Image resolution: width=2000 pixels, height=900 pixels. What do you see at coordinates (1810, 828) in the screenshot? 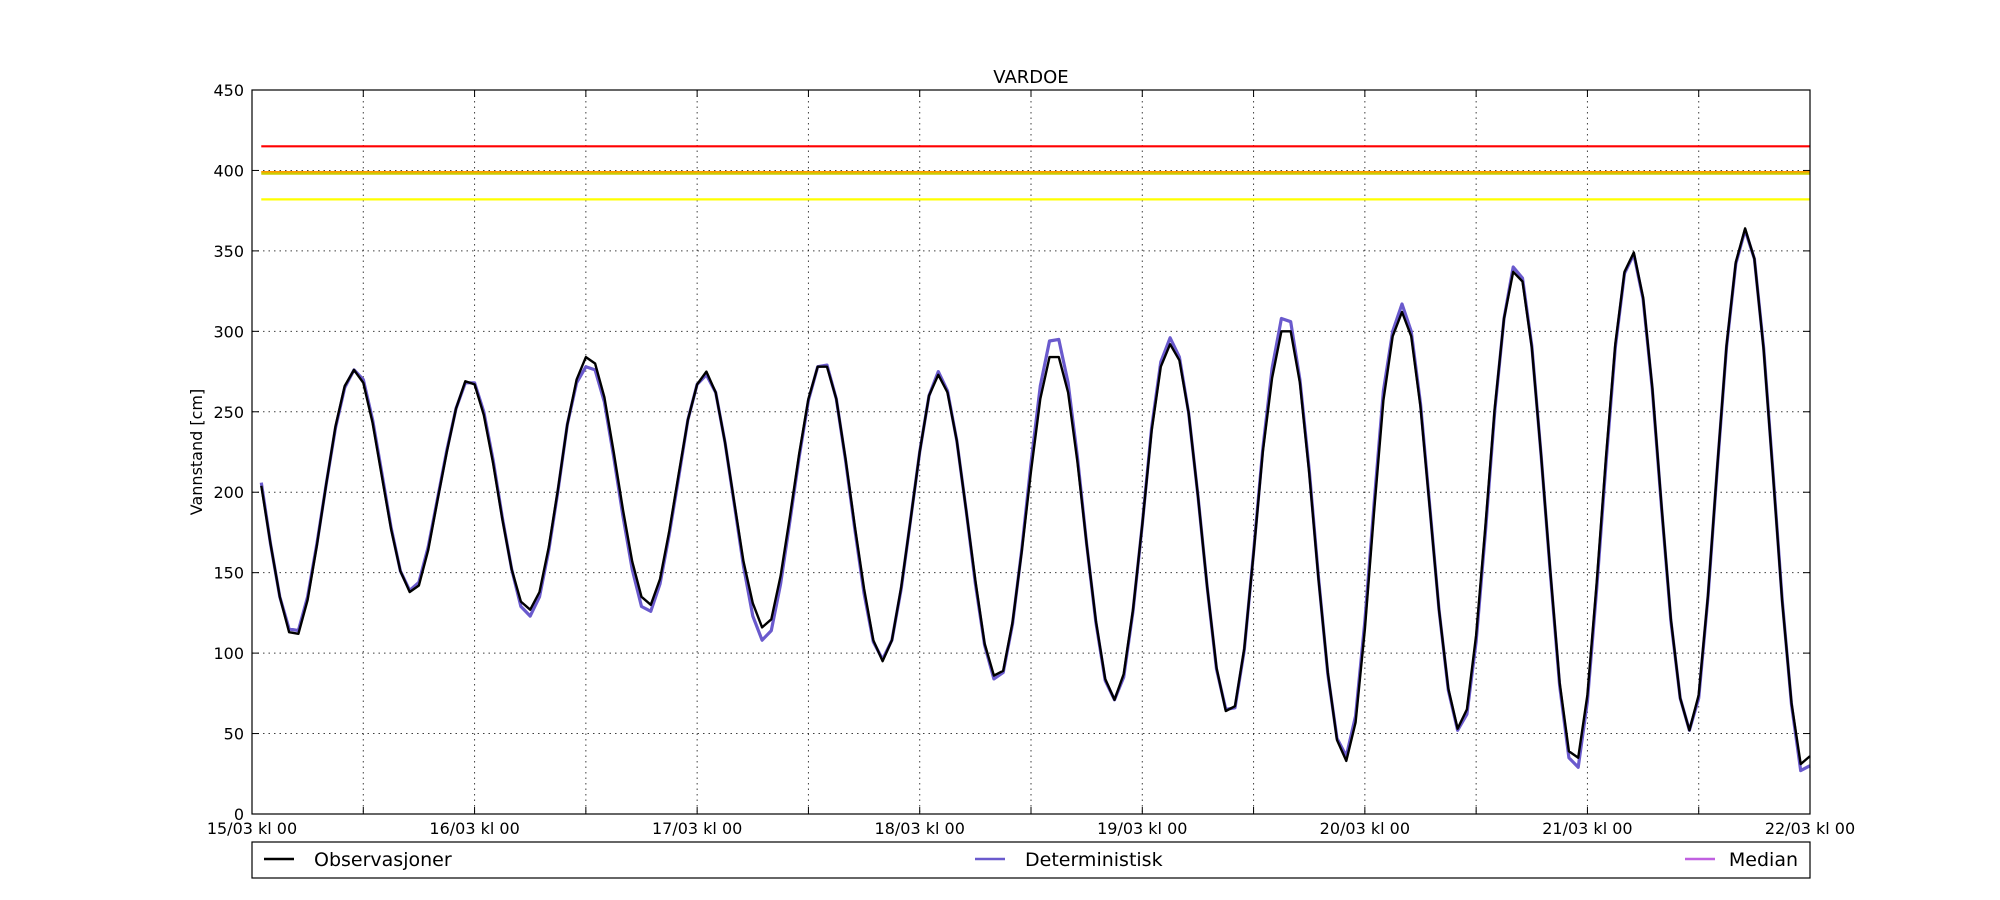
I see `x-tick-label: 22/03 kl 00` at bounding box center [1810, 828].